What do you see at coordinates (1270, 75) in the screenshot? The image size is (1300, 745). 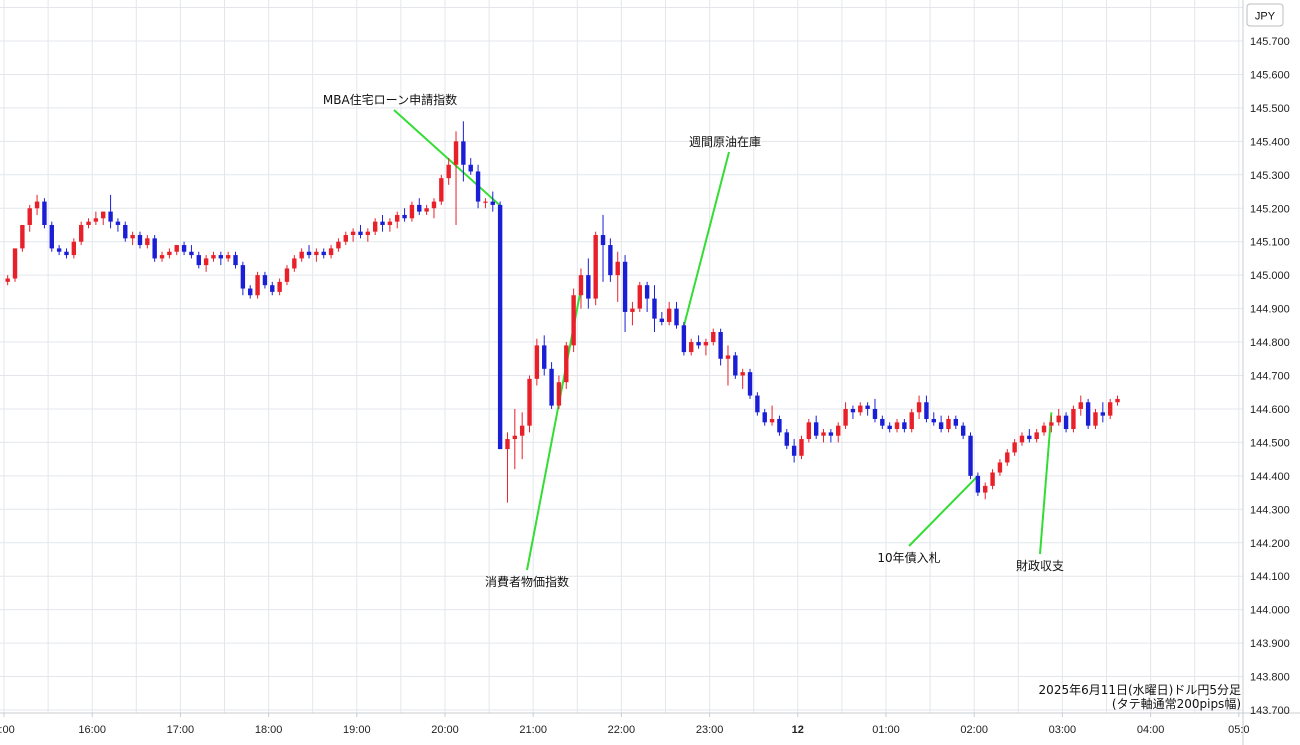 I see `y-tick-label: 145.600` at bounding box center [1270, 75].